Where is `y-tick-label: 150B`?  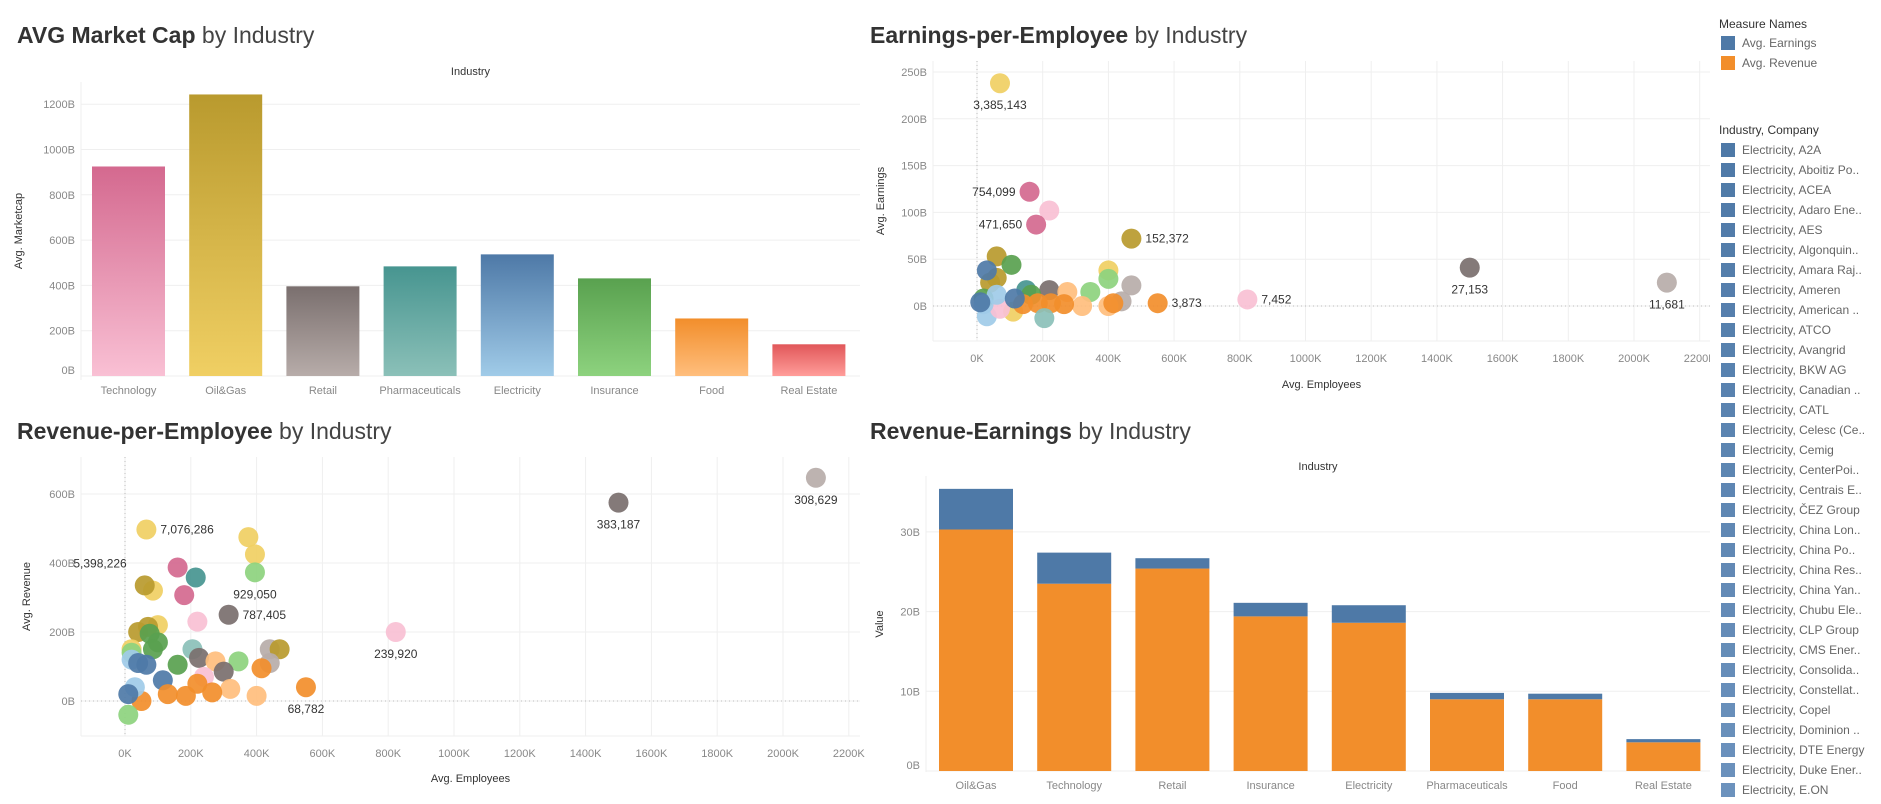 y-tick-label: 150B is located at coordinates (914, 167).